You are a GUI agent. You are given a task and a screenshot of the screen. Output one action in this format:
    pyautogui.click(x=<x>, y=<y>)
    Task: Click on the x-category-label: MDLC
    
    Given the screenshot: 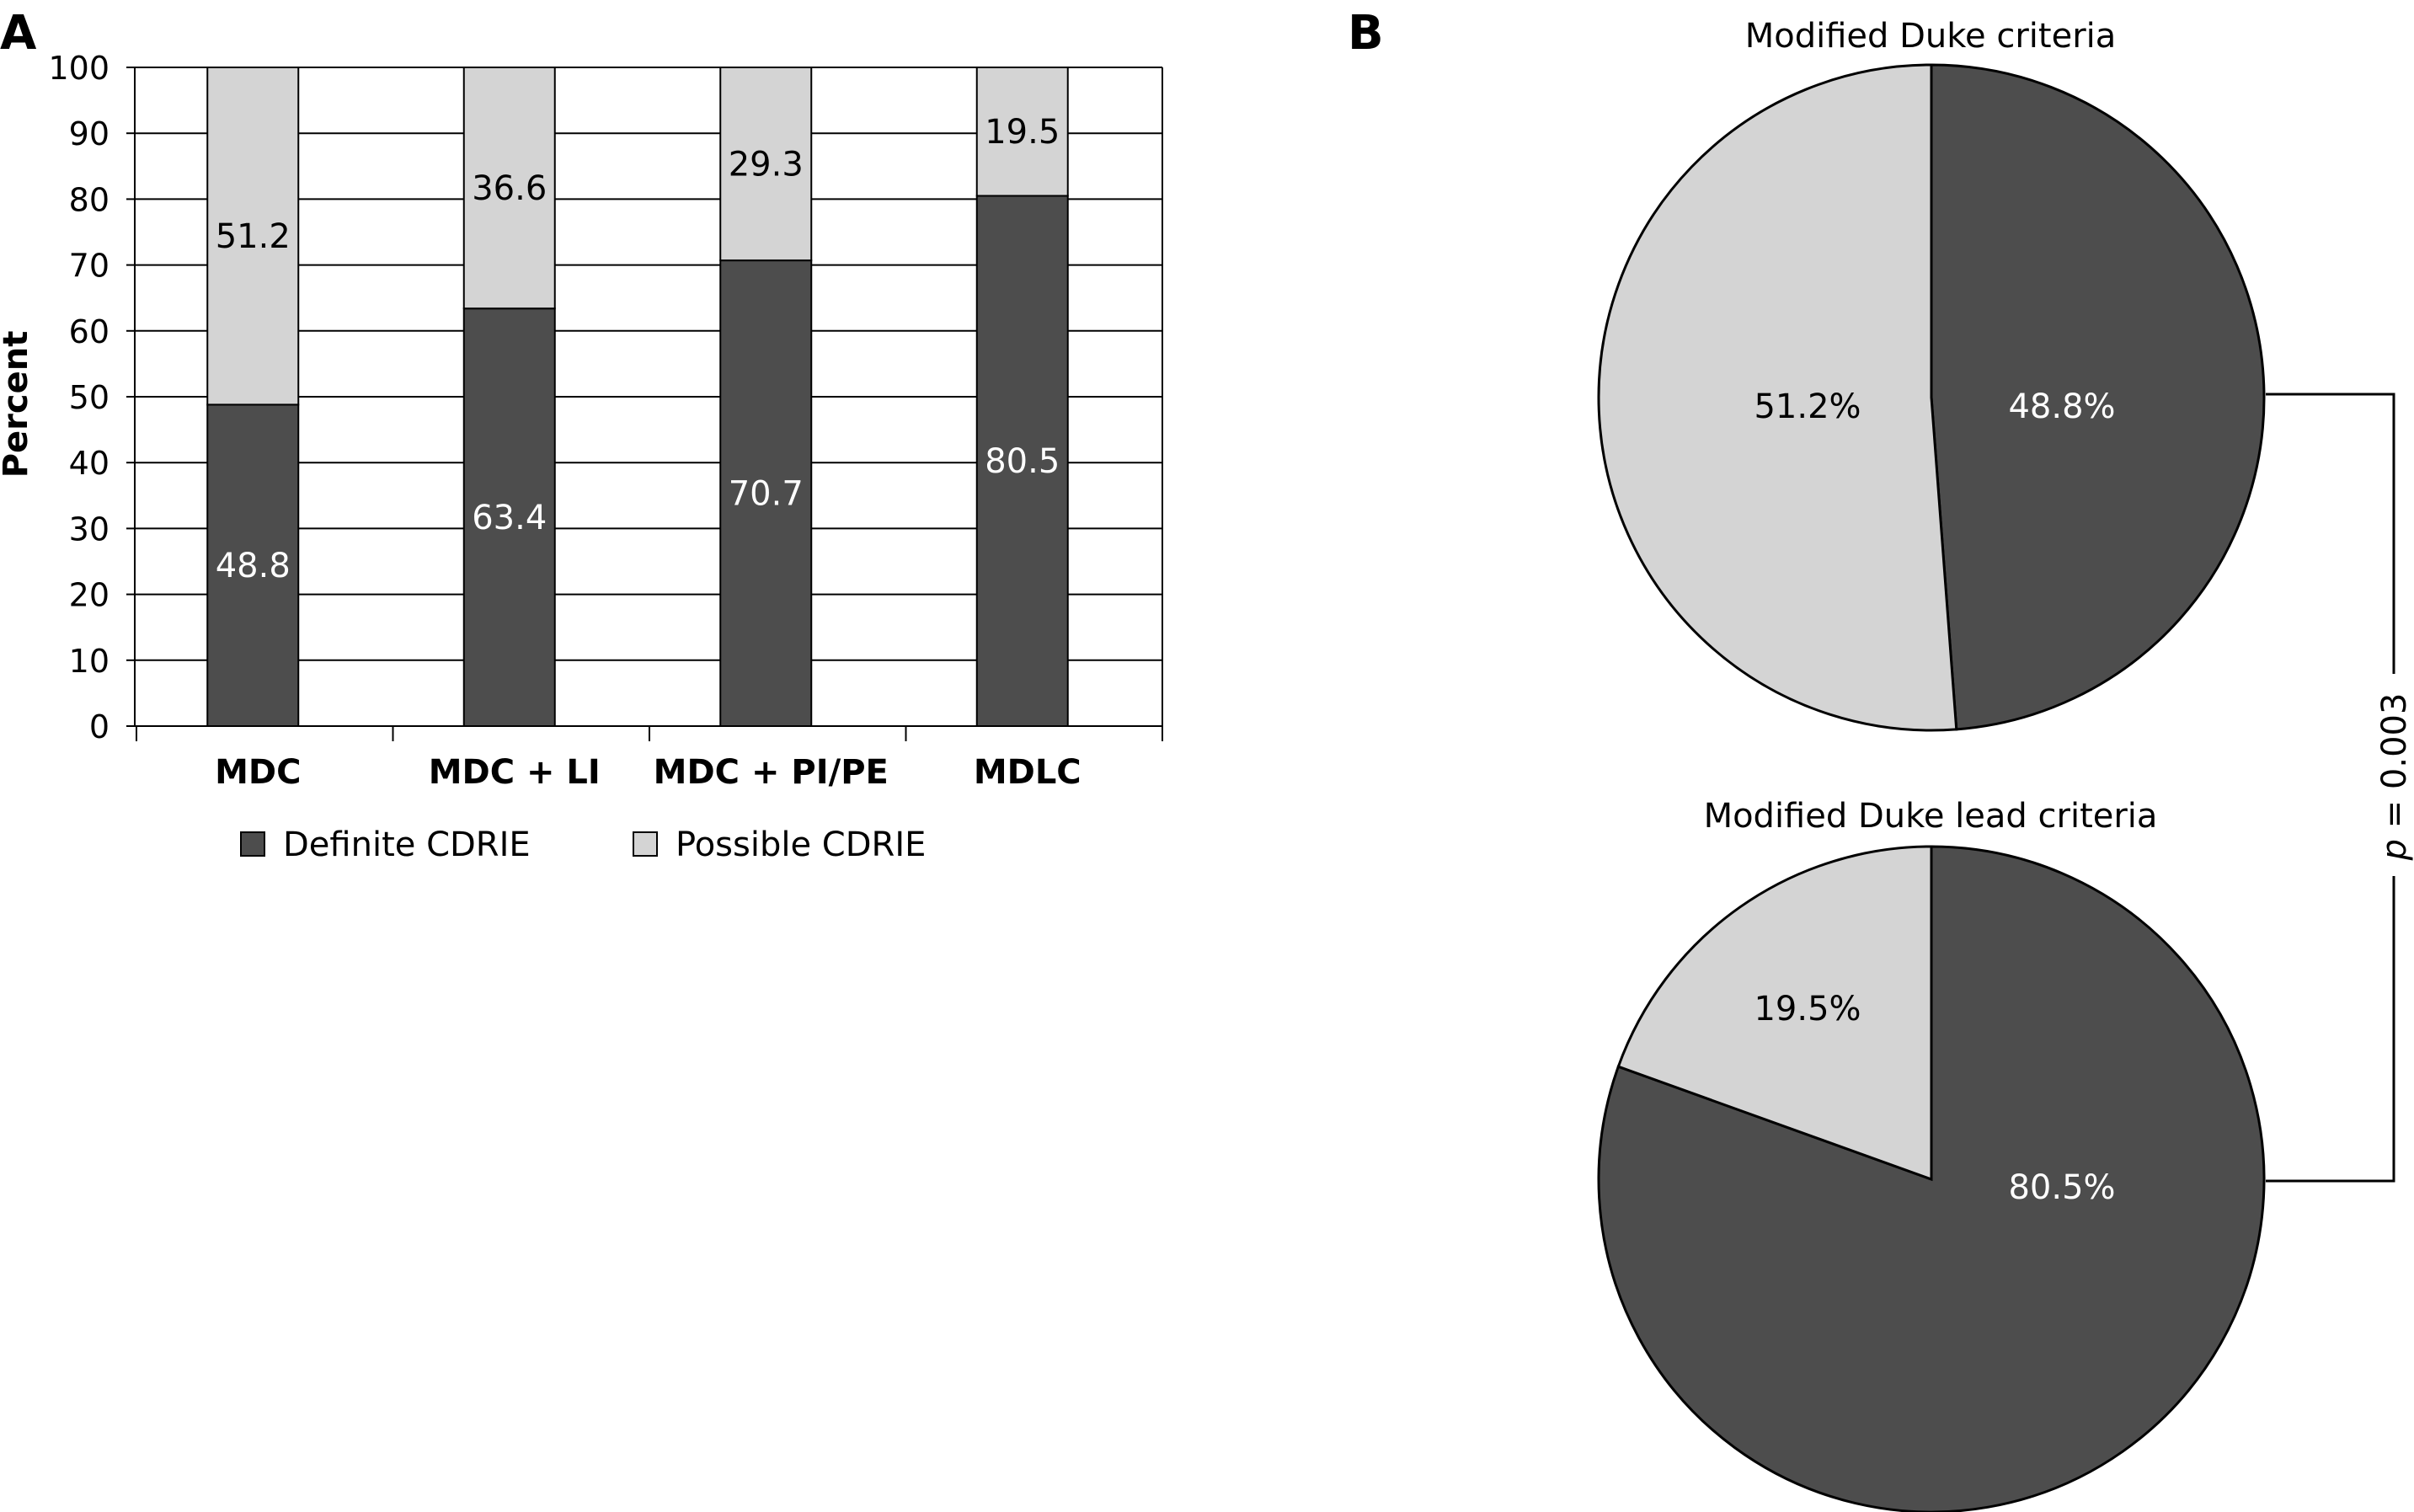 What is the action you would take?
    pyautogui.click(x=1027, y=772)
    